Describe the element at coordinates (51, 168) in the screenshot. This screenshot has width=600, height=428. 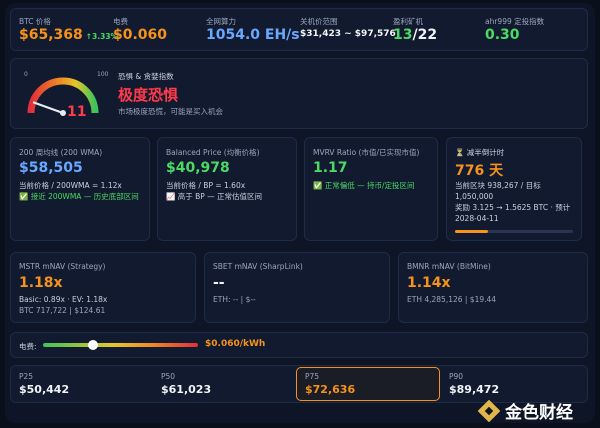
I see `metric-value: $58,505` at that location.